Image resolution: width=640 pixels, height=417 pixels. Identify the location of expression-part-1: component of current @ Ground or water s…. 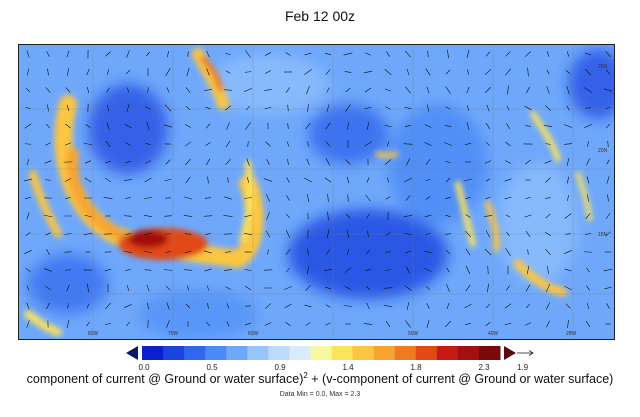
(165, 379).